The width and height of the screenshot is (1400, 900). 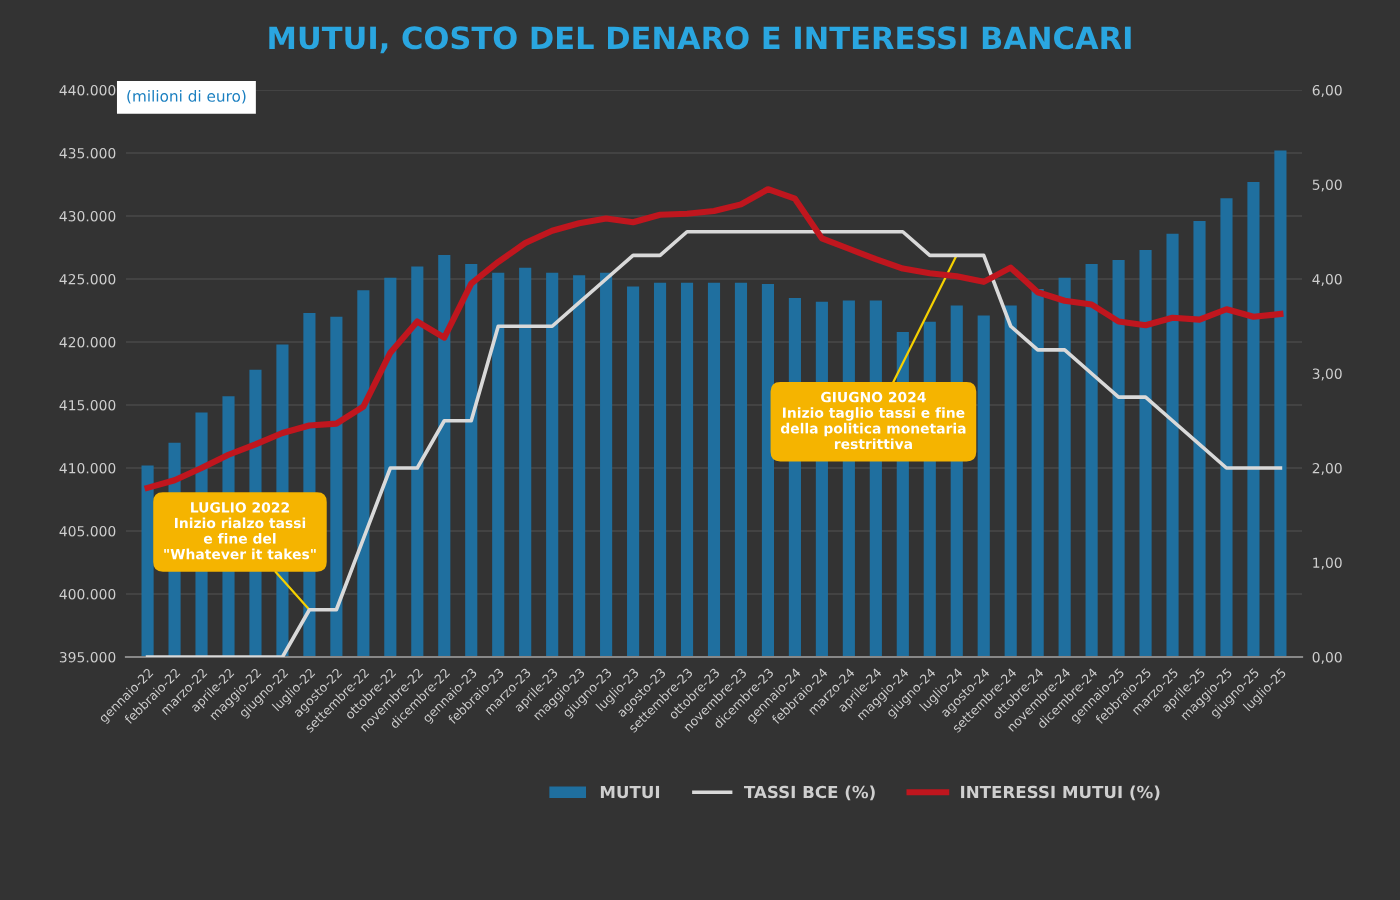 What do you see at coordinates (1060, 793) in the screenshot?
I see `legend-label: INTERESSI MUTUI (%)` at bounding box center [1060, 793].